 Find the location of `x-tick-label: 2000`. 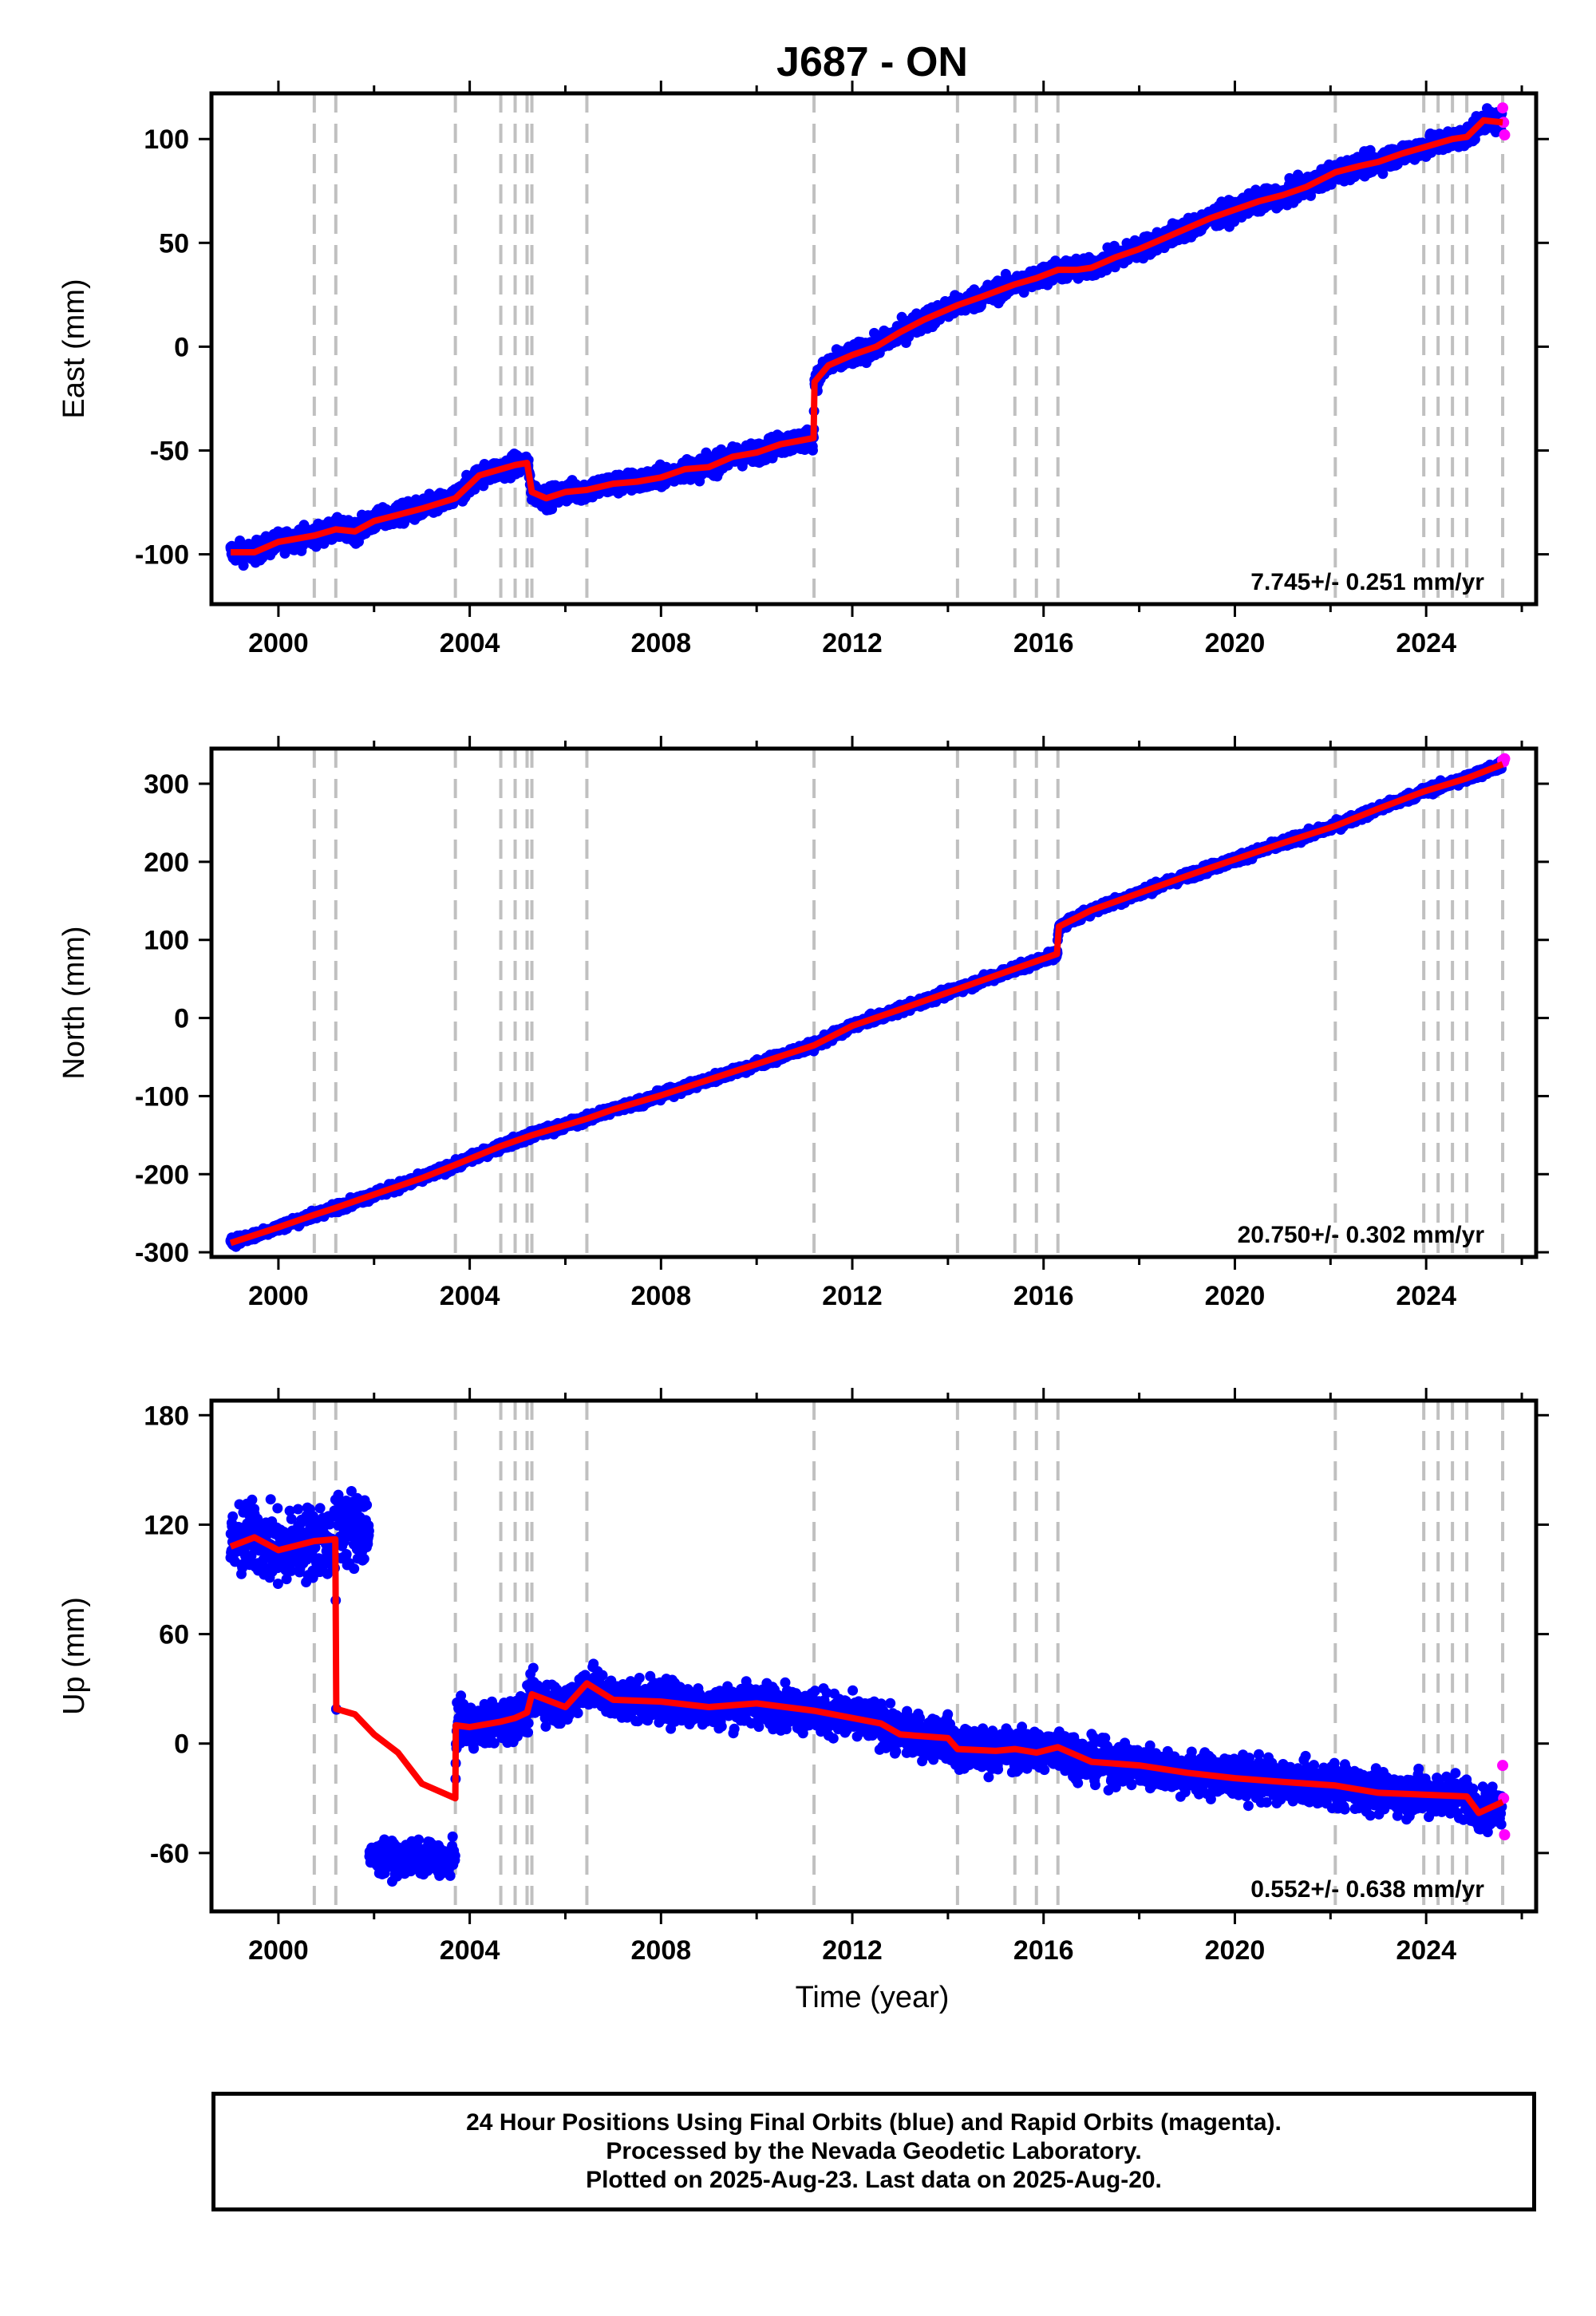

x-tick-label: 2000 is located at coordinates (278, 643).